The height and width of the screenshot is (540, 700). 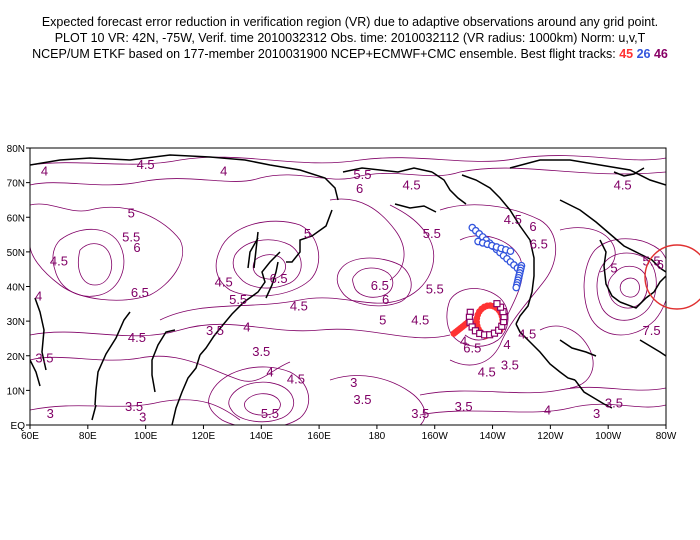 What do you see at coordinates (16, 218) in the screenshot?
I see `lat-tick-label: 60N` at bounding box center [16, 218].